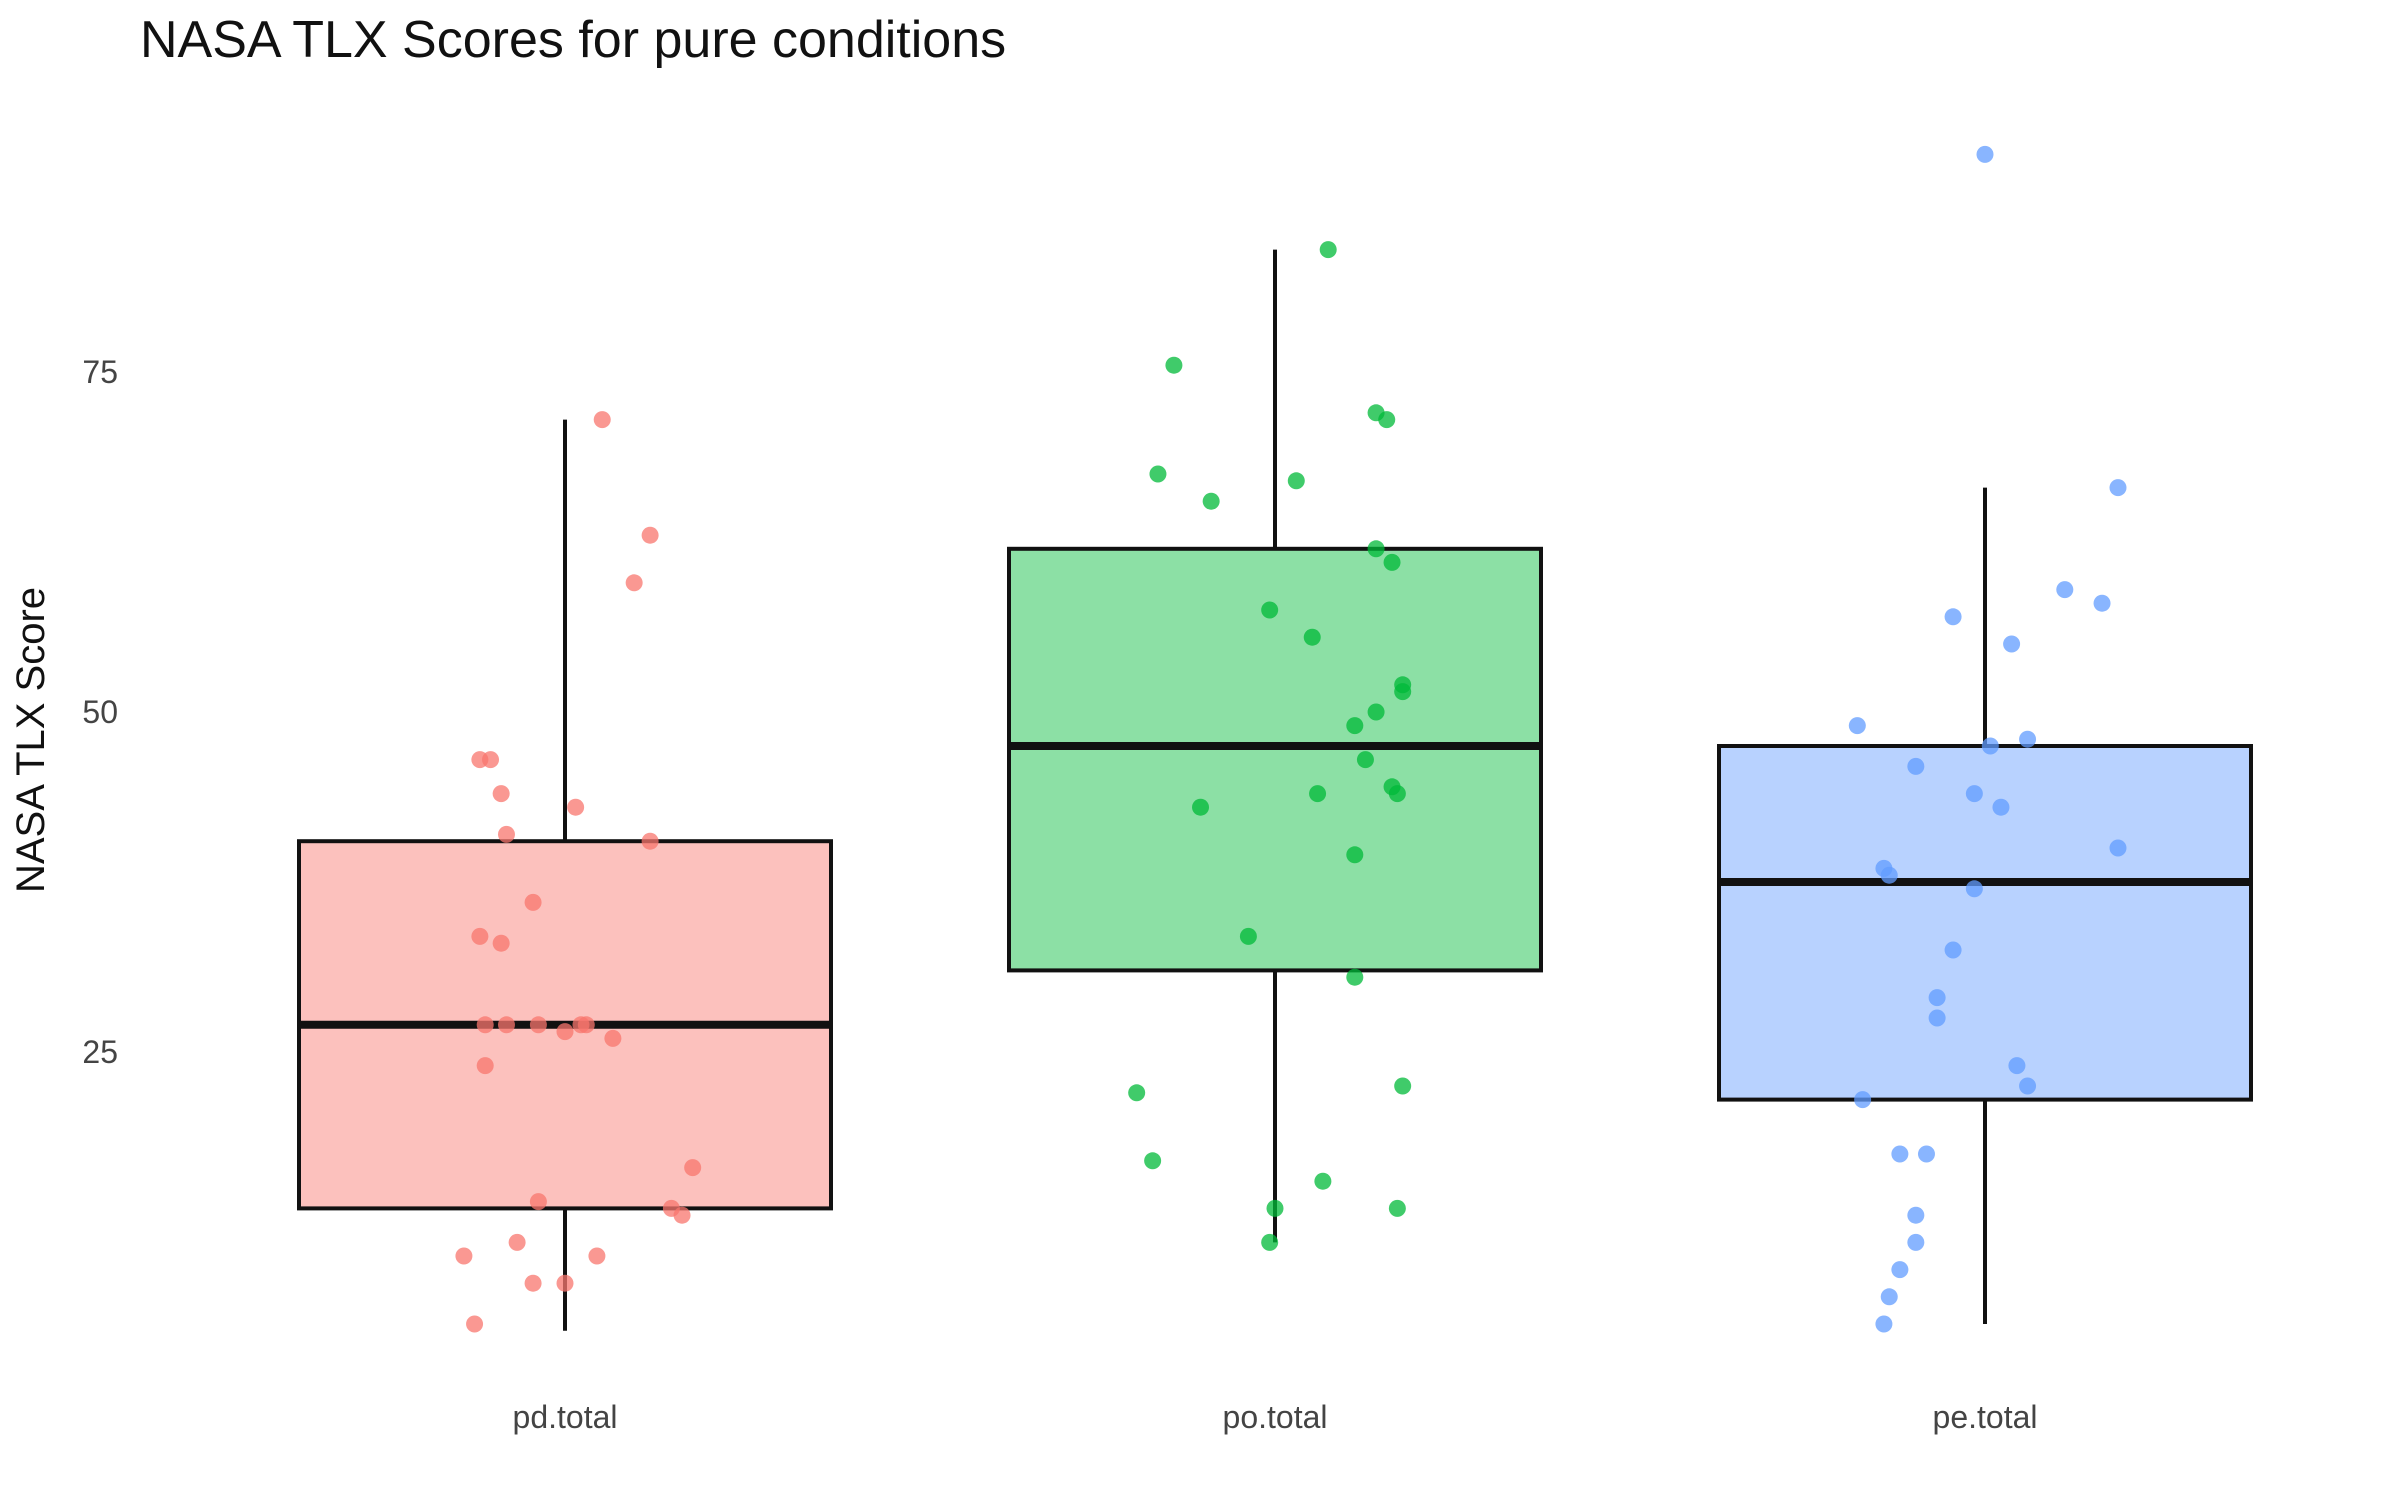 This screenshot has width=2400, height=1500. Describe the element at coordinates (100, 372) in the screenshot. I see `y-tick-label: 75` at that location.